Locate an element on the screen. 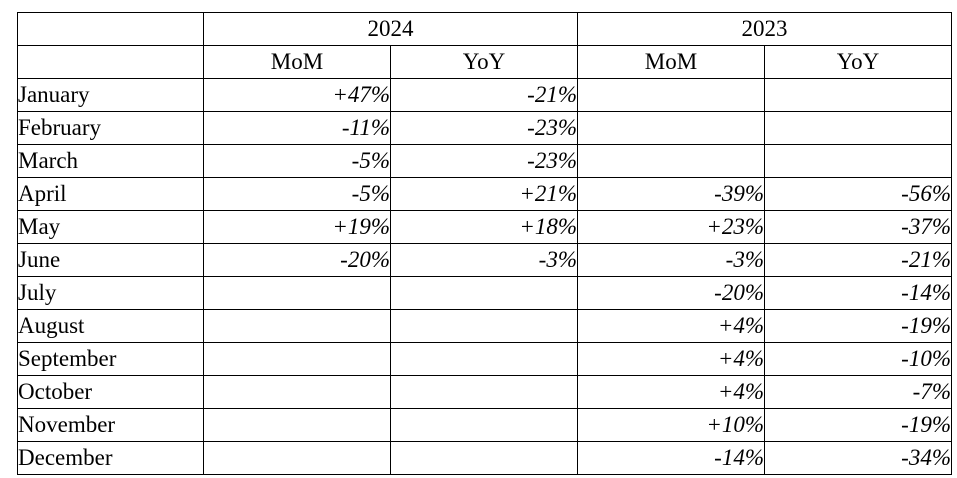  value-cell-2024-yoy: -21% is located at coordinates (484, 95).